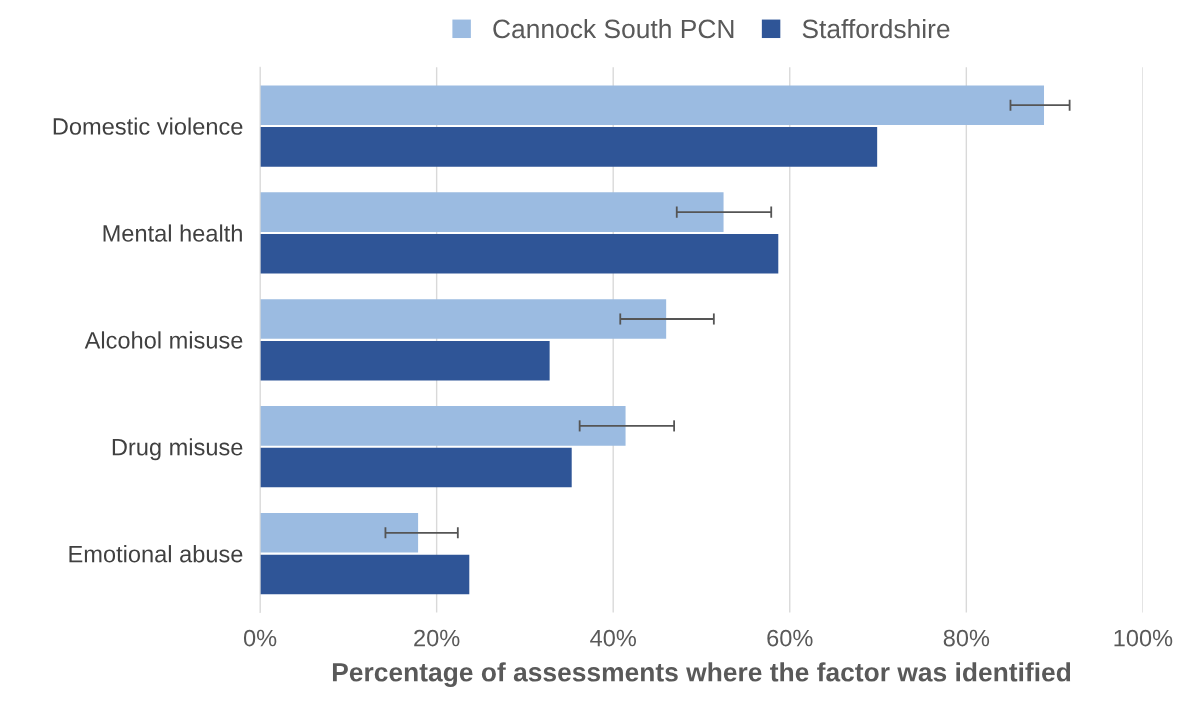 The image size is (1193, 708). Describe the element at coordinates (148, 126) in the screenshot. I see `y-tick-label: Domestic violence` at that location.